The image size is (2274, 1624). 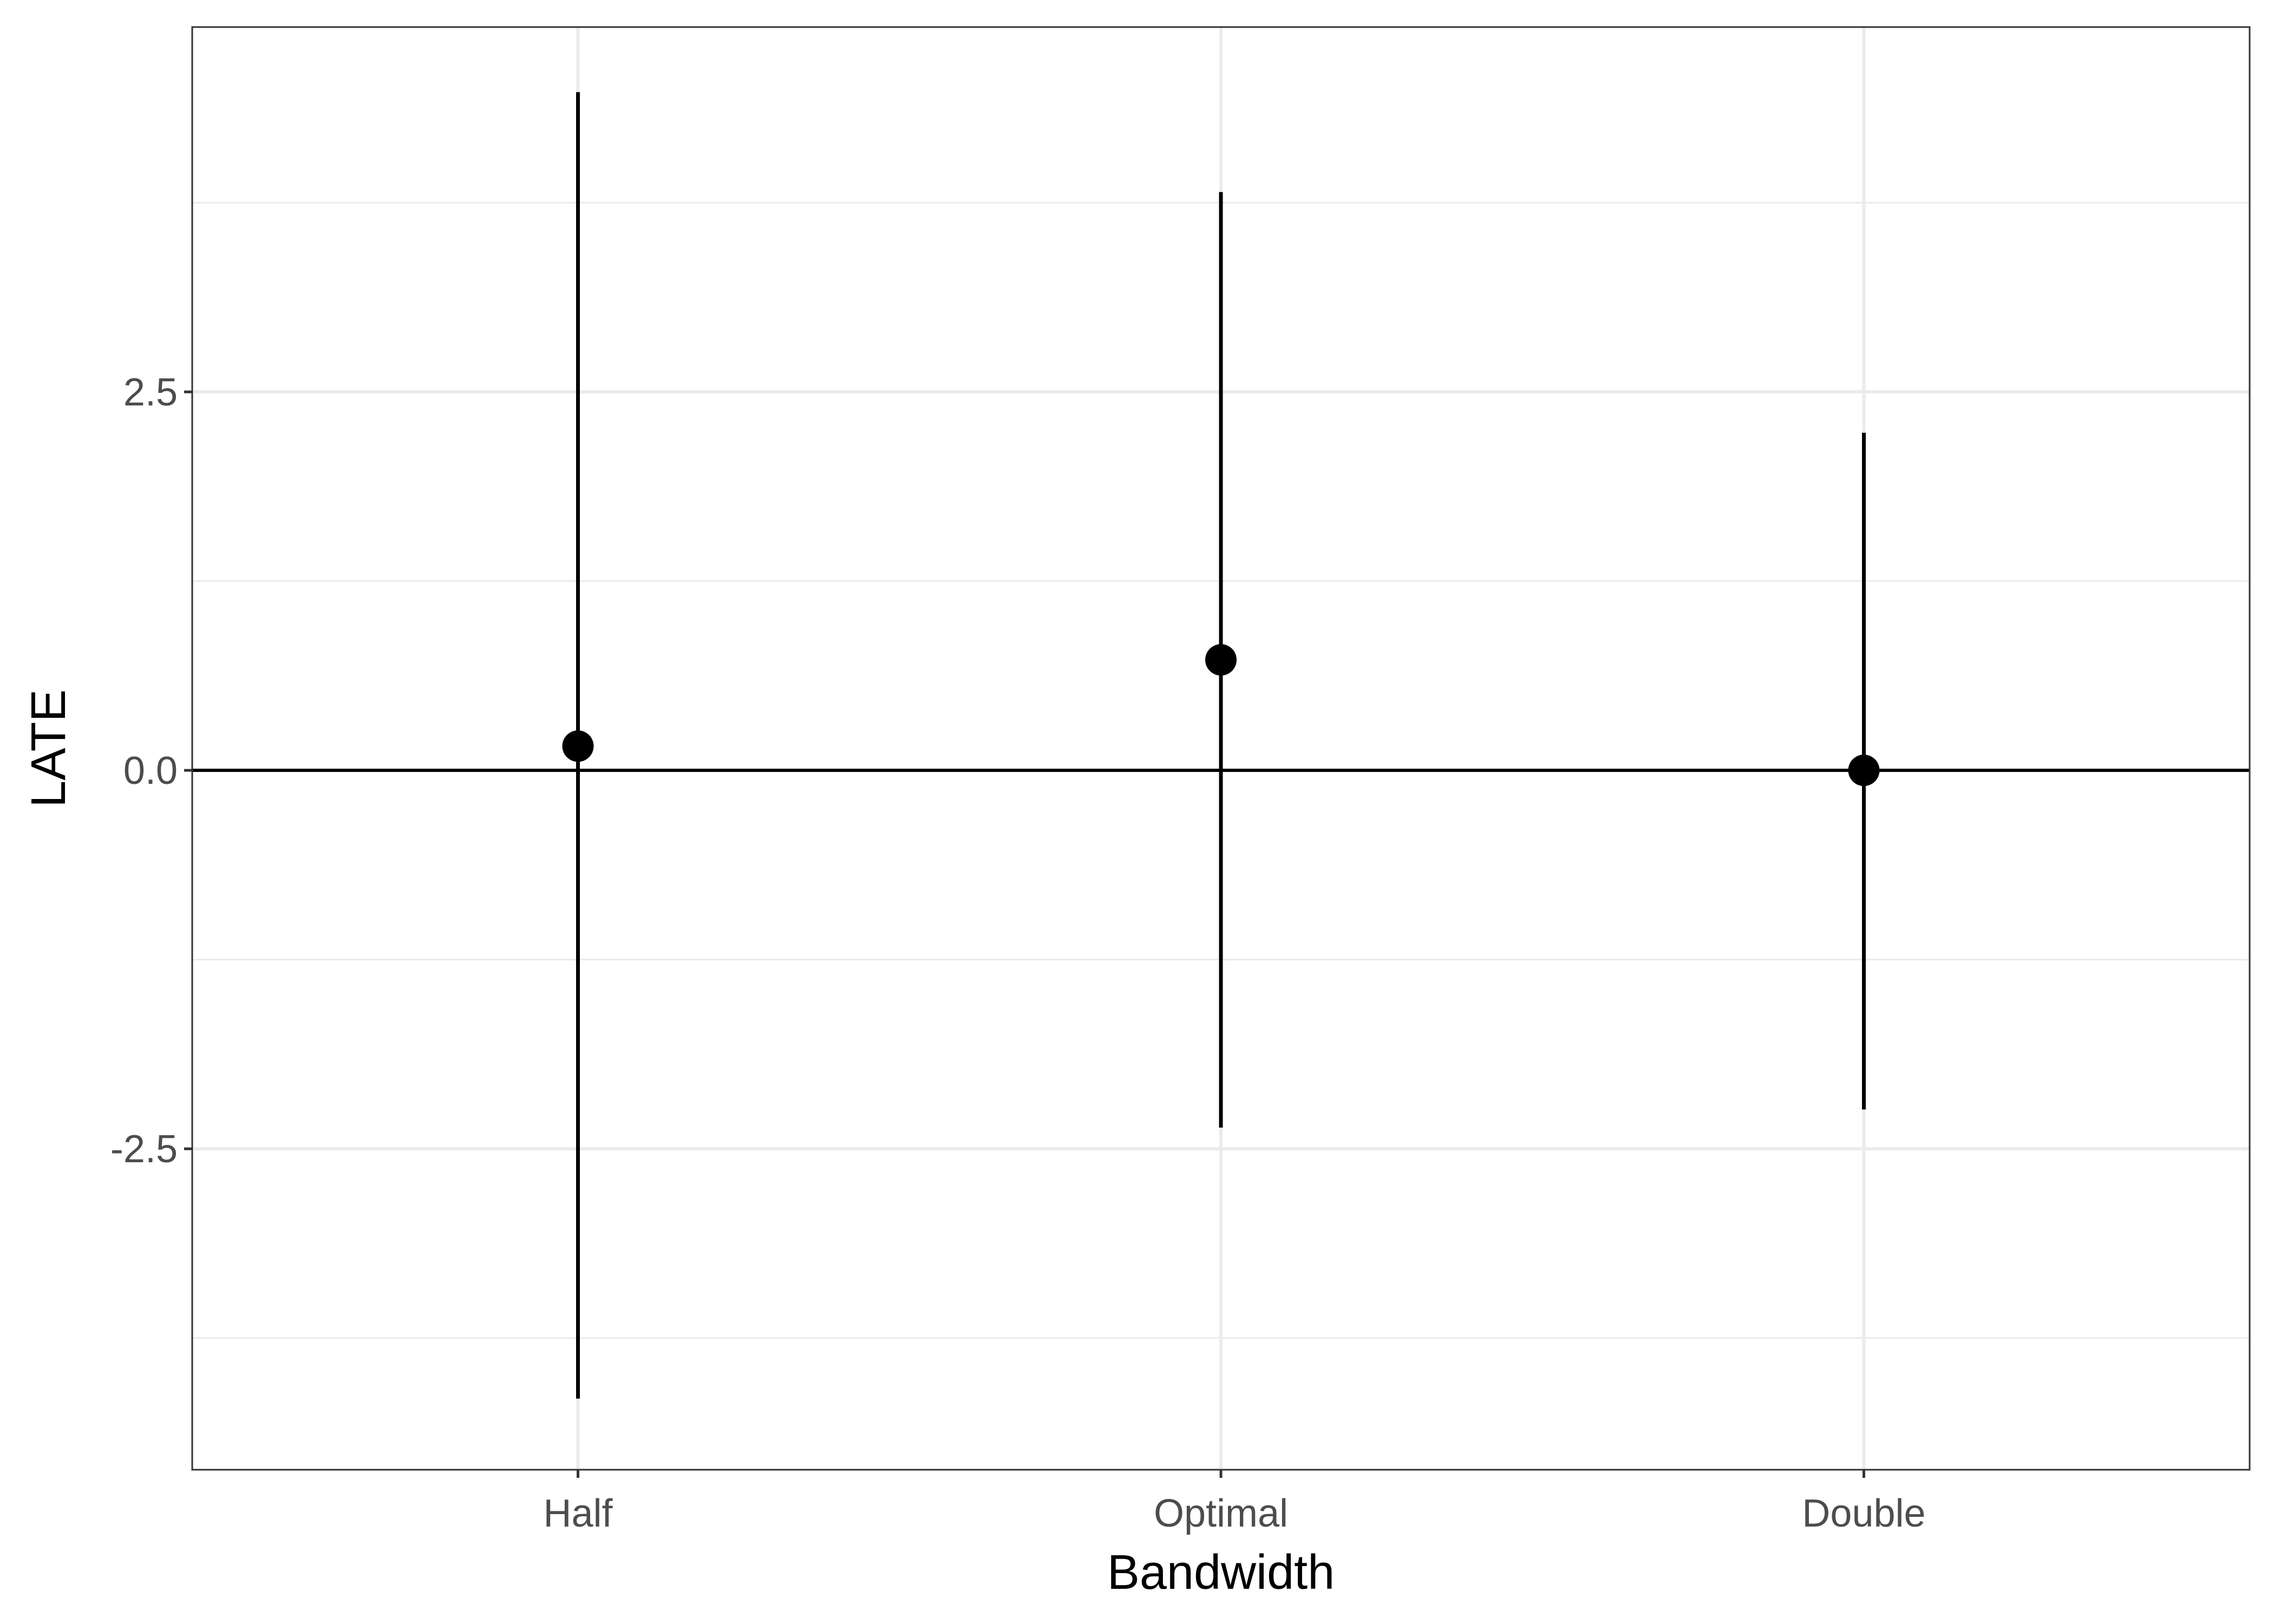 I want to click on point-half, so click(x=578, y=746).